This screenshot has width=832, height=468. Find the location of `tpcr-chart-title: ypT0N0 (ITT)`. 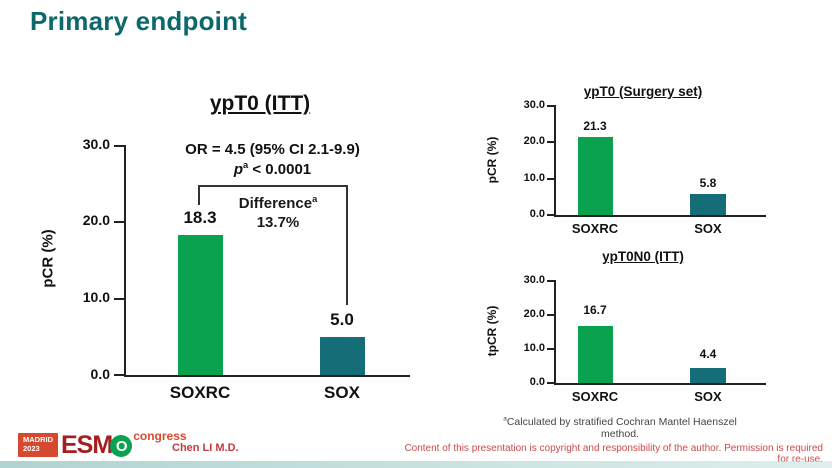

tpcr-chart-title: ypT0N0 (ITT) is located at coordinates (643, 256).